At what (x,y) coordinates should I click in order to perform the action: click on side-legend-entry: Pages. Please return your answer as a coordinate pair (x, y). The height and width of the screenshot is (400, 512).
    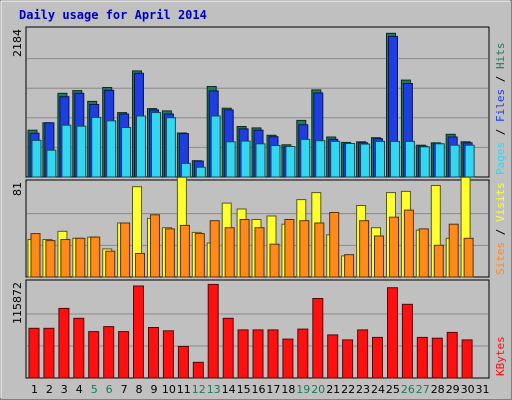
    Looking at the image, I should click on (500, 158).